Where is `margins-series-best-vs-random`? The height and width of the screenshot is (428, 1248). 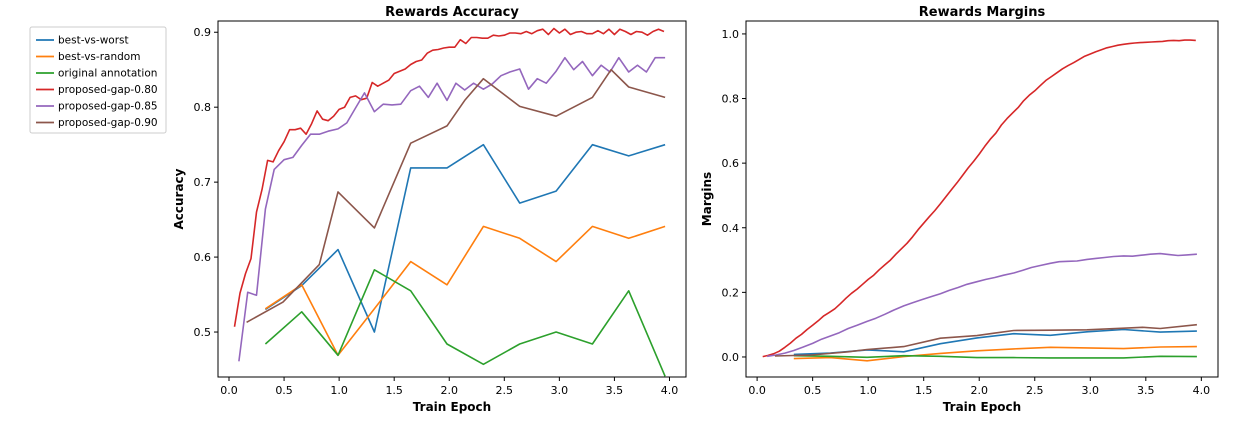
margins-series-best-vs-random is located at coordinates (995, 353).